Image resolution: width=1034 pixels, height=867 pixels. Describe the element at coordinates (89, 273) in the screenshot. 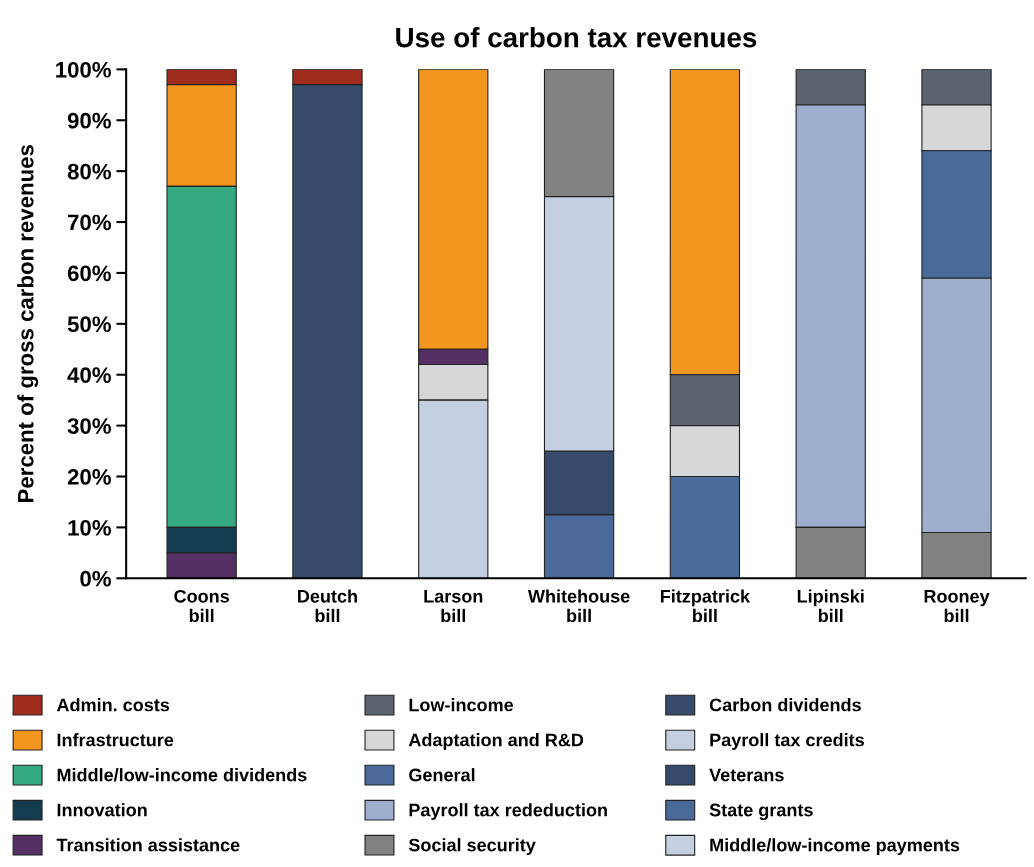

I see `y-tick-label: 60%` at that location.